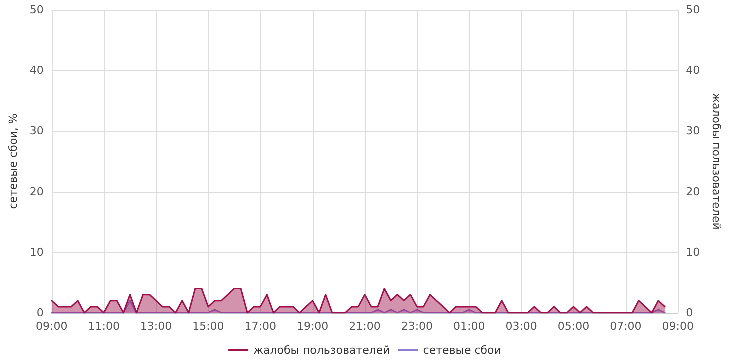 Image resolution: width=730 pixels, height=363 pixels. Describe the element at coordinates (365, 326) in the screenshot. I see `x-tick-label: 21:00` at that location.